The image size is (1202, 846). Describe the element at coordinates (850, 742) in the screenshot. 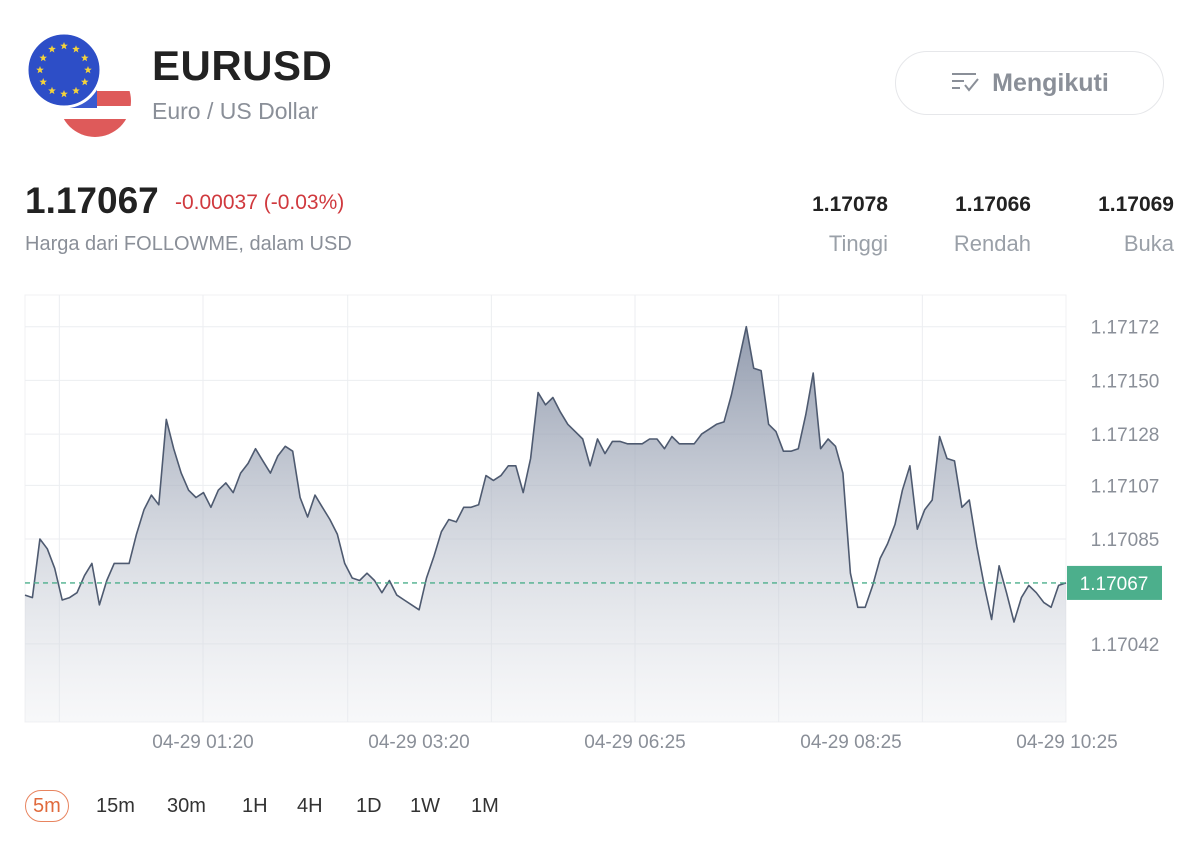

I see `x-tick-label: 04-29 08:25` at that location.